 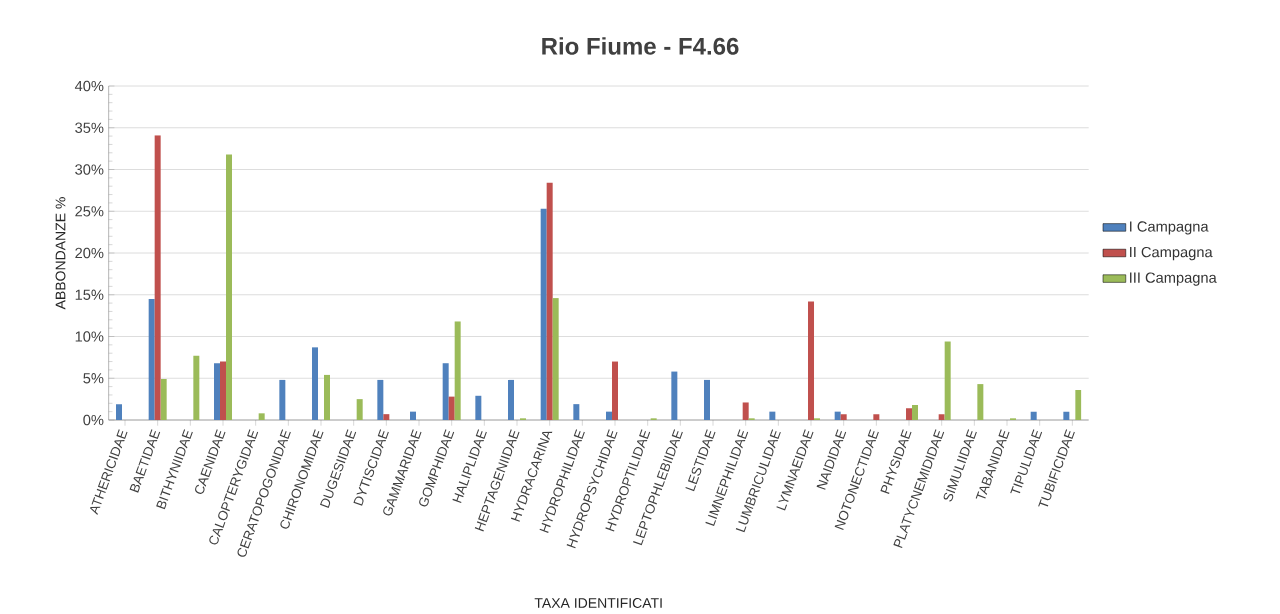 What do you see at coordinates (89, 169) in the screenshot?
I see `y-tick-label: 30%` at bounding box center [89, 169].